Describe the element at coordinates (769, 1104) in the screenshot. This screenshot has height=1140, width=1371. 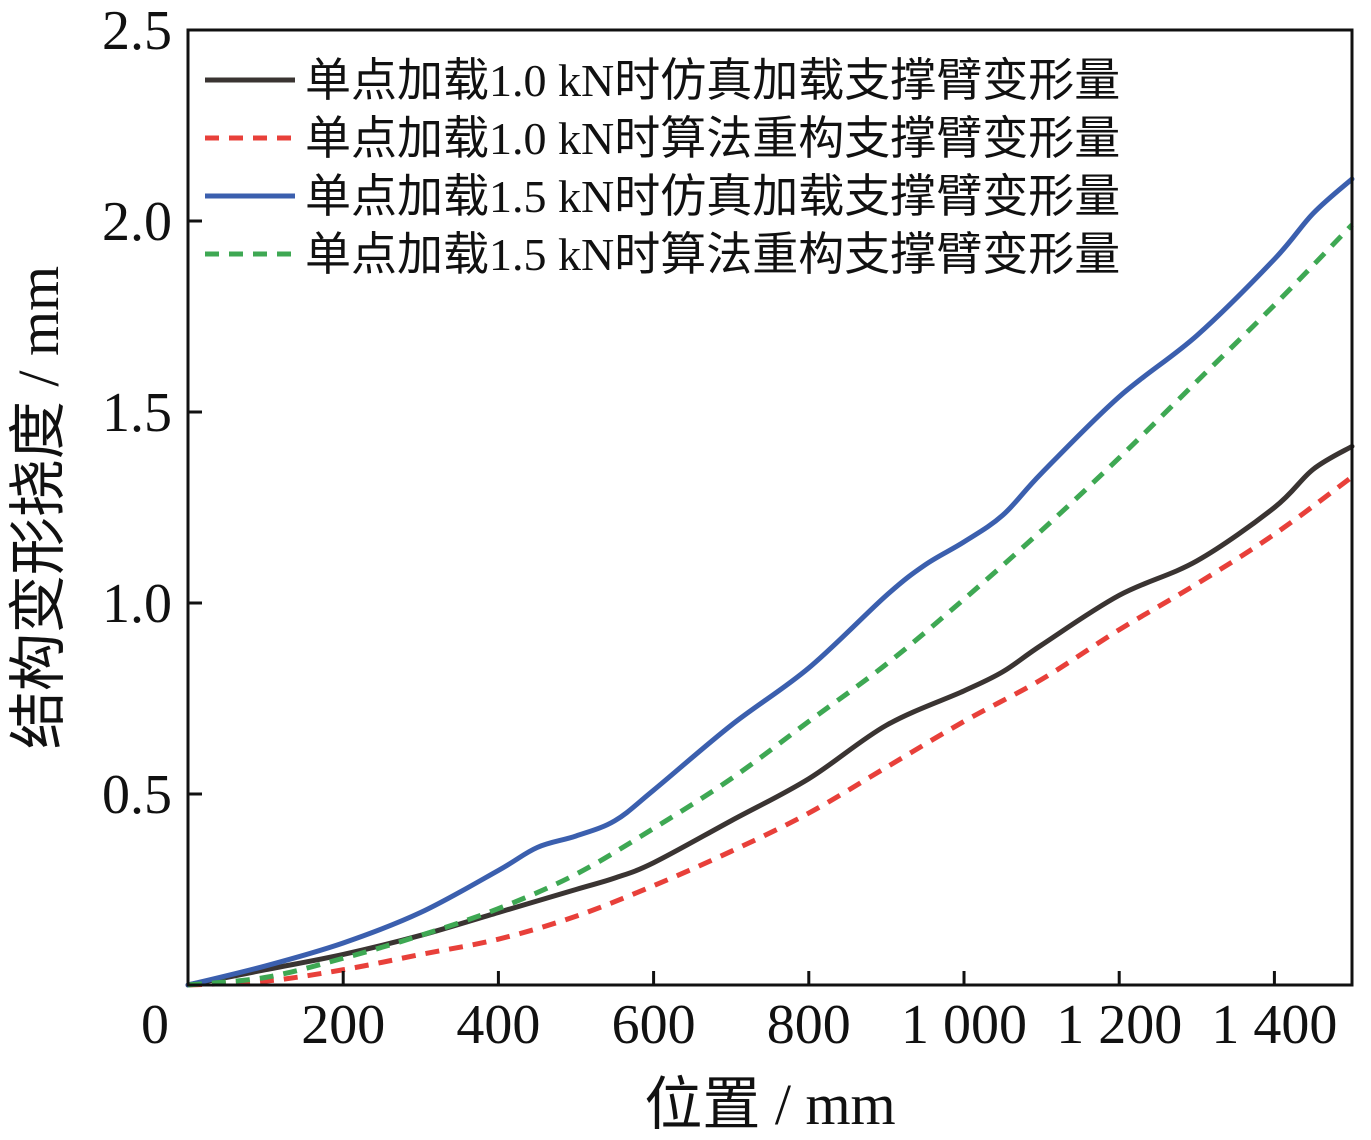
I see `x-axis-title: 位置 / mm` at that location.